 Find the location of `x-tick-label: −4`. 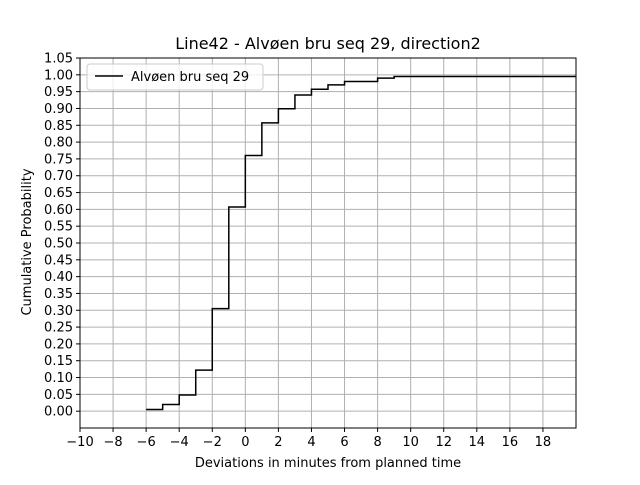

x-tick-label: −4 is located at coordinates (179, 442).